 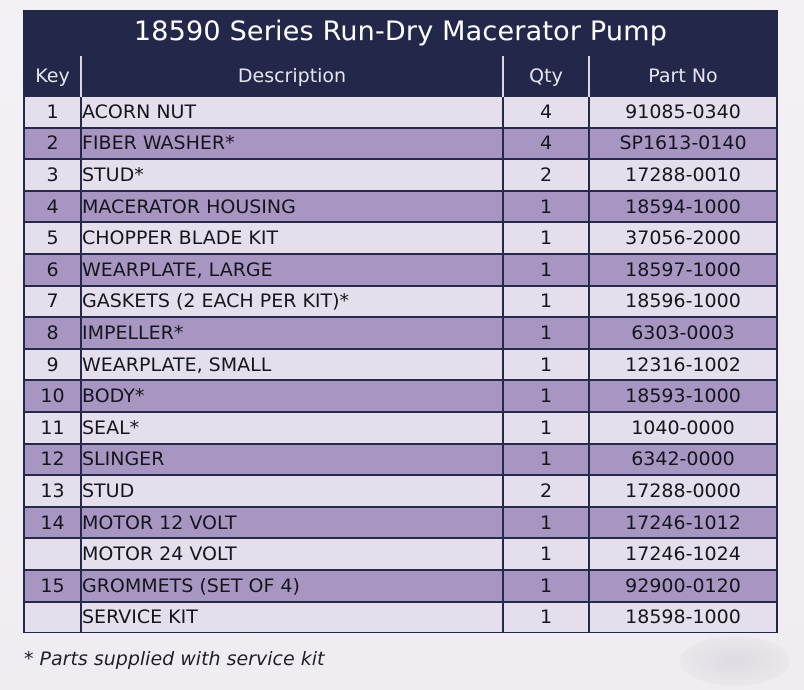 What do you see at coordinates (291, 301) in the screenshot?
I see `row-description: GASKETS (2 EACH PER KIT)*` at bounding box center [291, 301].